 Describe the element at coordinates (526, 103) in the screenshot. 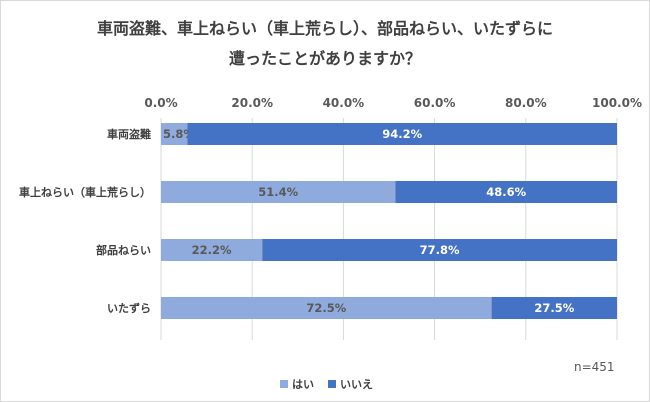

I see `x-tick-label-4: 80.0%` at that location.